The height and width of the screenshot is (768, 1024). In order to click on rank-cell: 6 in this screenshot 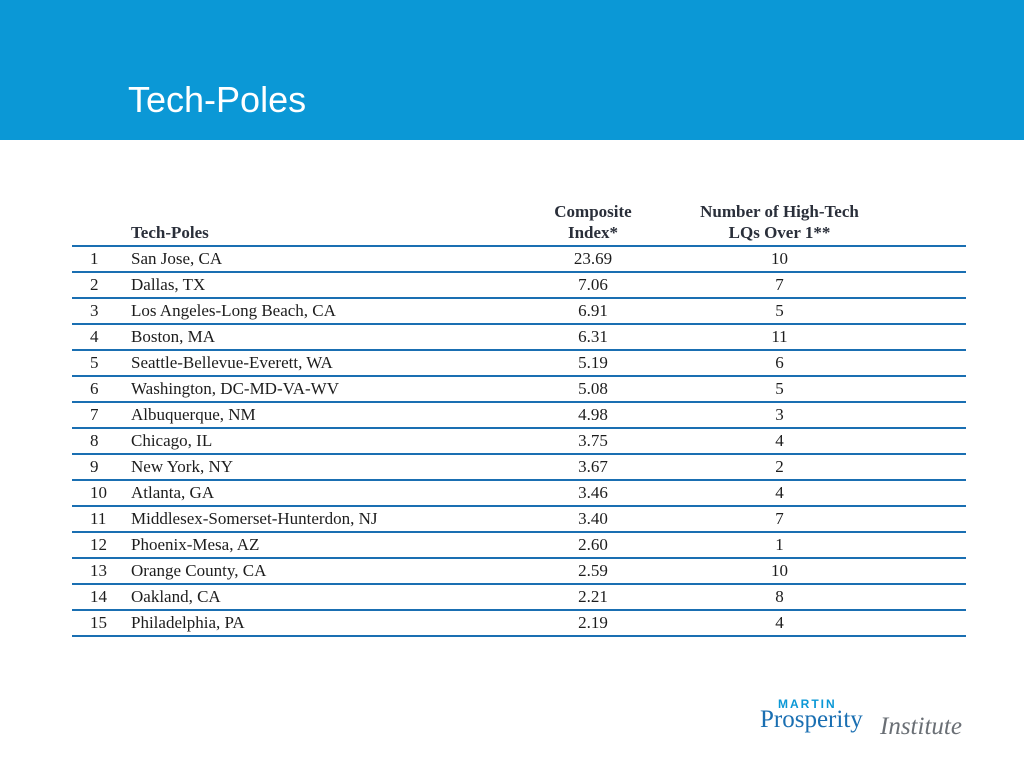, I will do `click(101, 389)`.